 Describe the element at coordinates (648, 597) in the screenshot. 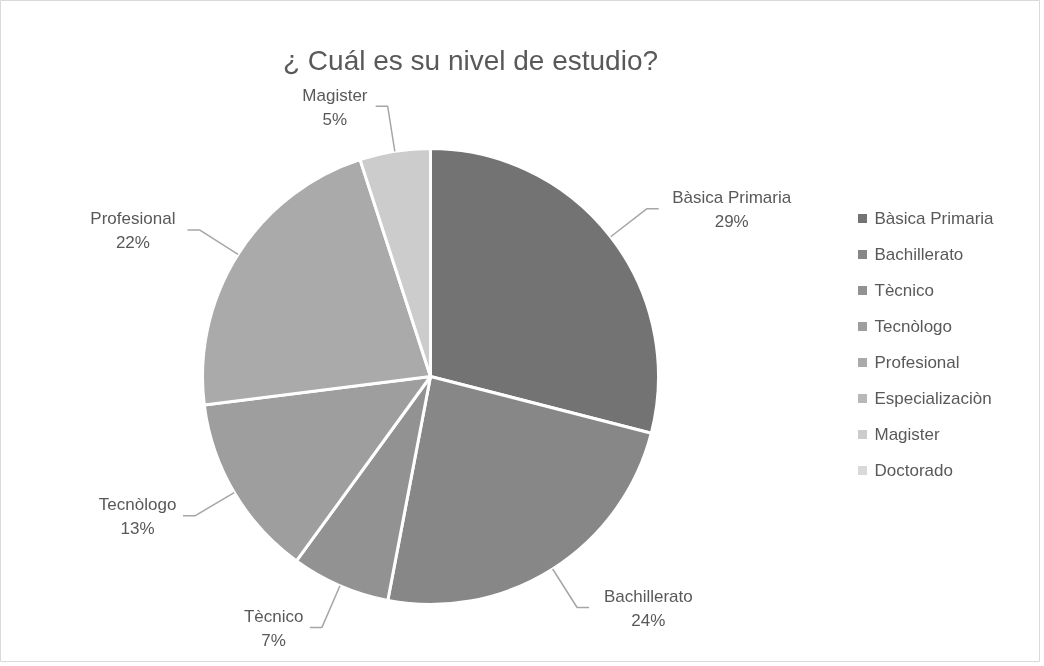

I see `slice-label: Bachillerato` at that location.